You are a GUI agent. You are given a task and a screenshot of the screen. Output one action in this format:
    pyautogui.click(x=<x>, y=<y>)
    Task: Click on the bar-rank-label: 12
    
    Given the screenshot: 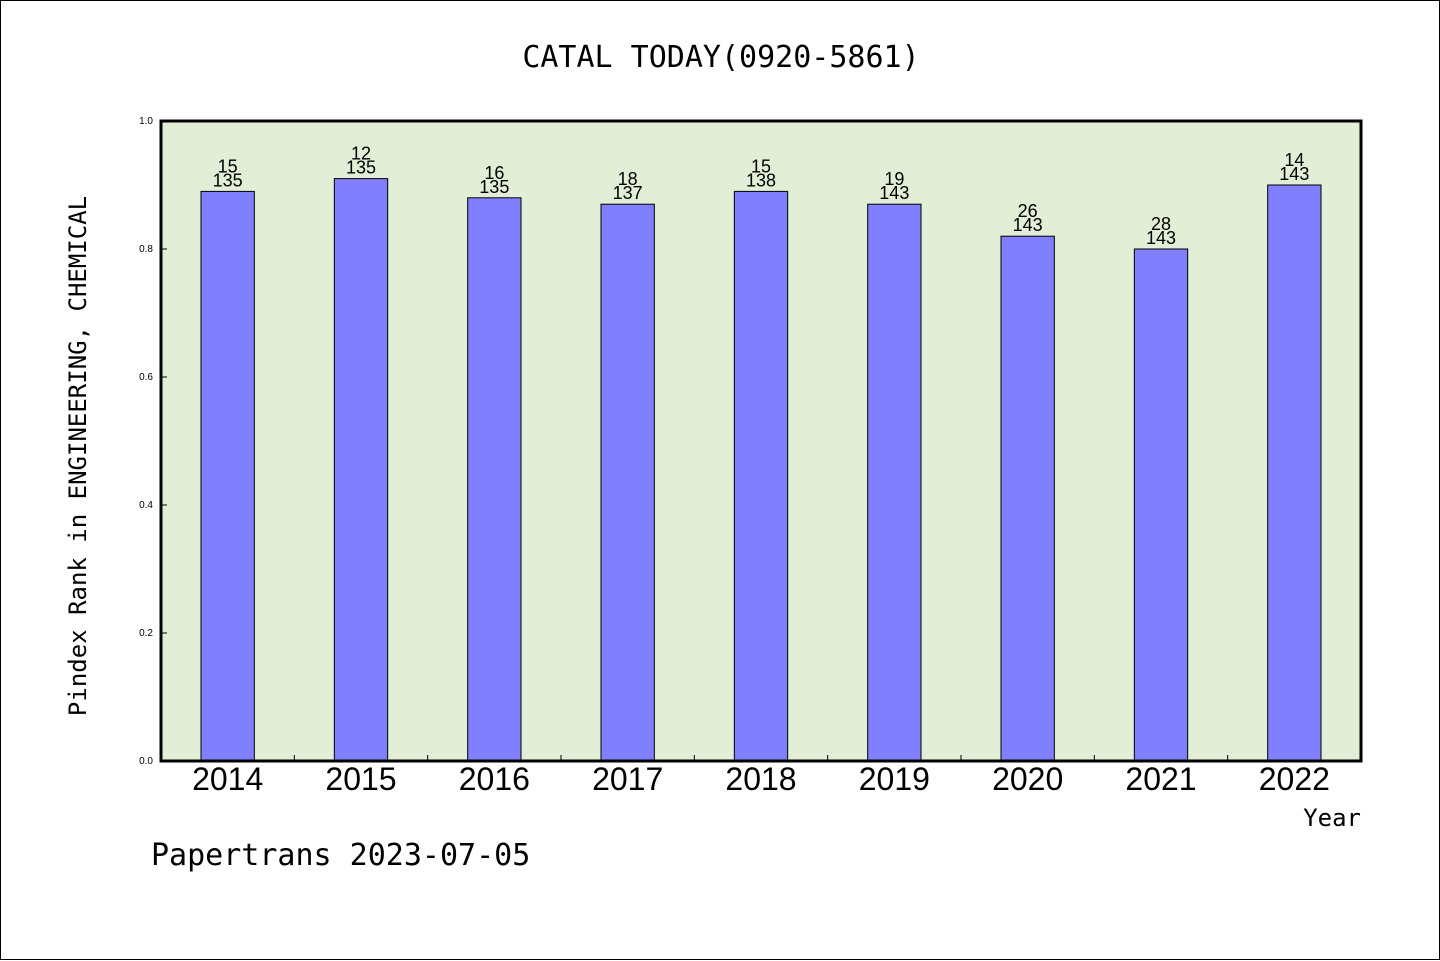 What is the action you would take?
    pyautogui.click(x=361, y=154)
    